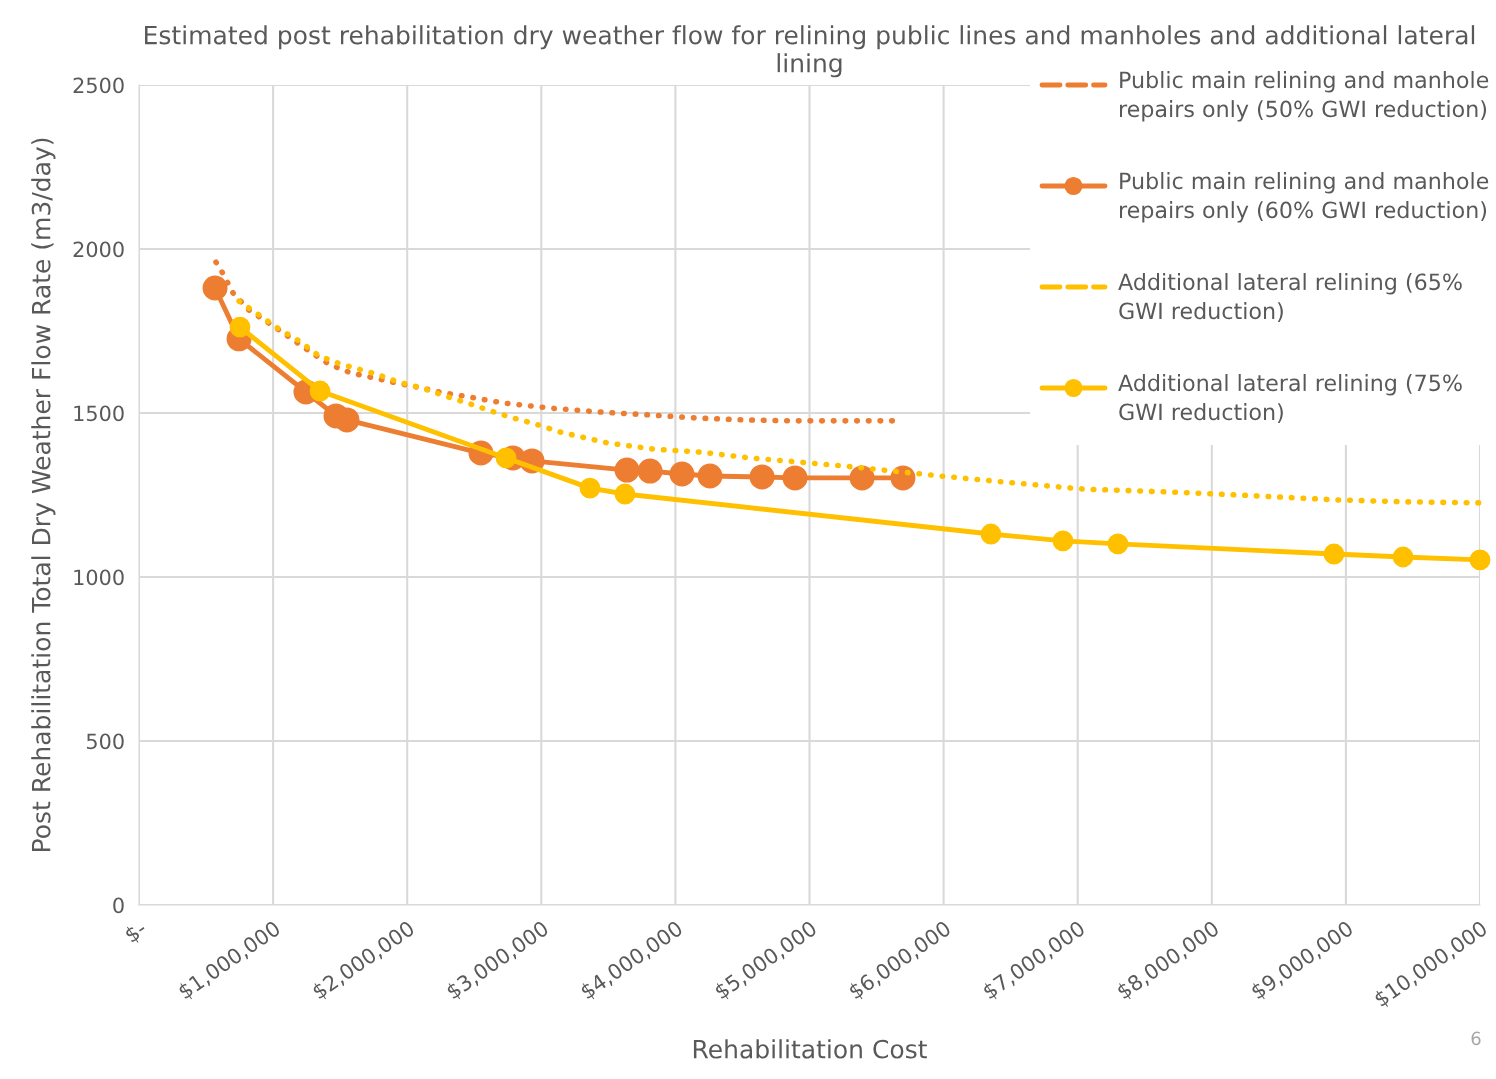 The image size is (1496, 1079). What do you see at coordinates (98, 85) in the screenshot?
I see `y-tick-label: 2500` at bounding box center [98, 85].